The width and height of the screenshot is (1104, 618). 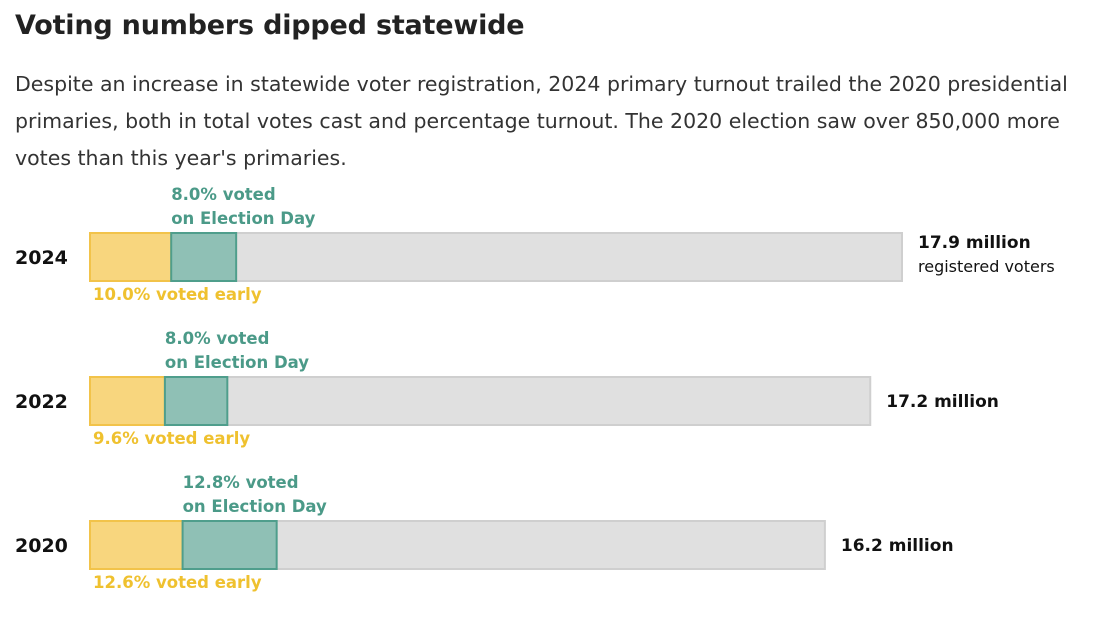 What do you see at coordinates (974, 243) in the screenshot?
I see `registered-total-label: 17.9 million` at bounding box center [974, 243].